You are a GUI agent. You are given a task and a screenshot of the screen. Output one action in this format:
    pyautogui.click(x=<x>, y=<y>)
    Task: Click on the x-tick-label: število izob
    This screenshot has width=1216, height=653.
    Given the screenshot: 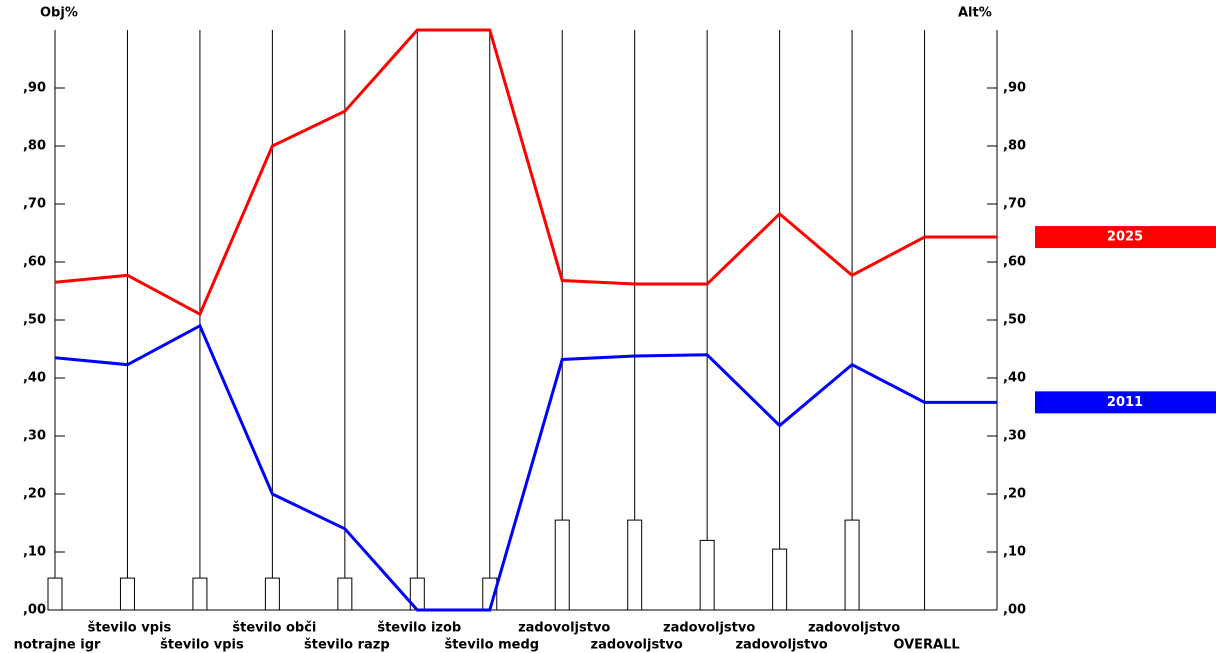 What is the action you would take?
    pyautogui.click(x=419, y=628)
    